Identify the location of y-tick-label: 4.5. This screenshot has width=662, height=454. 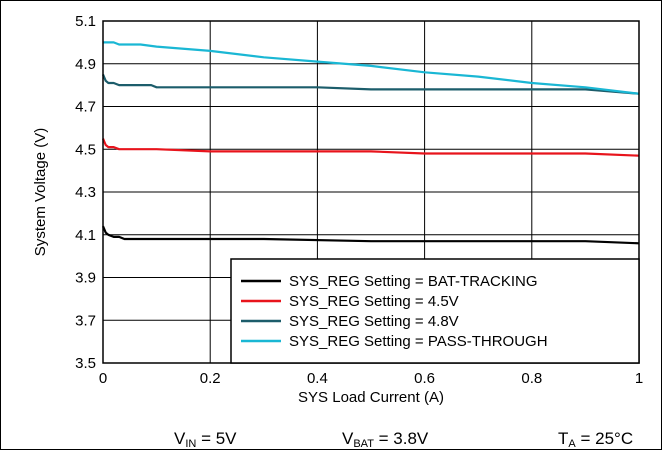
(85, 149).